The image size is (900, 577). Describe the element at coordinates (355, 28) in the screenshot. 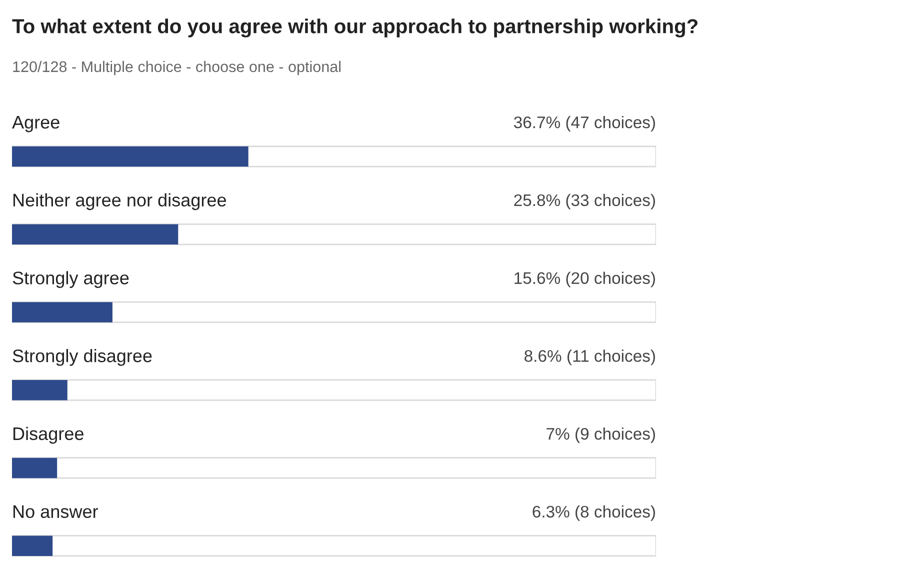

I see `chart-title: To what extent do you agree with our approach to partnership working?` at that location.